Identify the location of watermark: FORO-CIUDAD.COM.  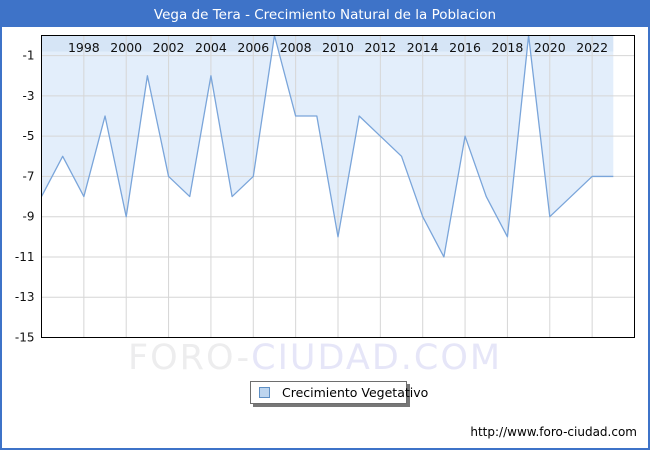
(315, 358).